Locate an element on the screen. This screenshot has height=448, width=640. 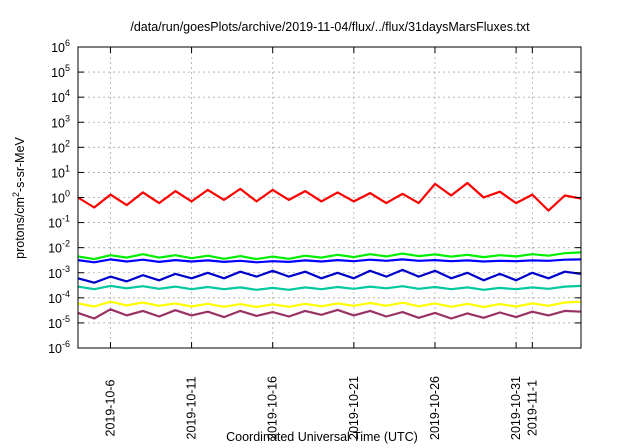
y-tick-label: 10³ is located at coordinates (60, 121).